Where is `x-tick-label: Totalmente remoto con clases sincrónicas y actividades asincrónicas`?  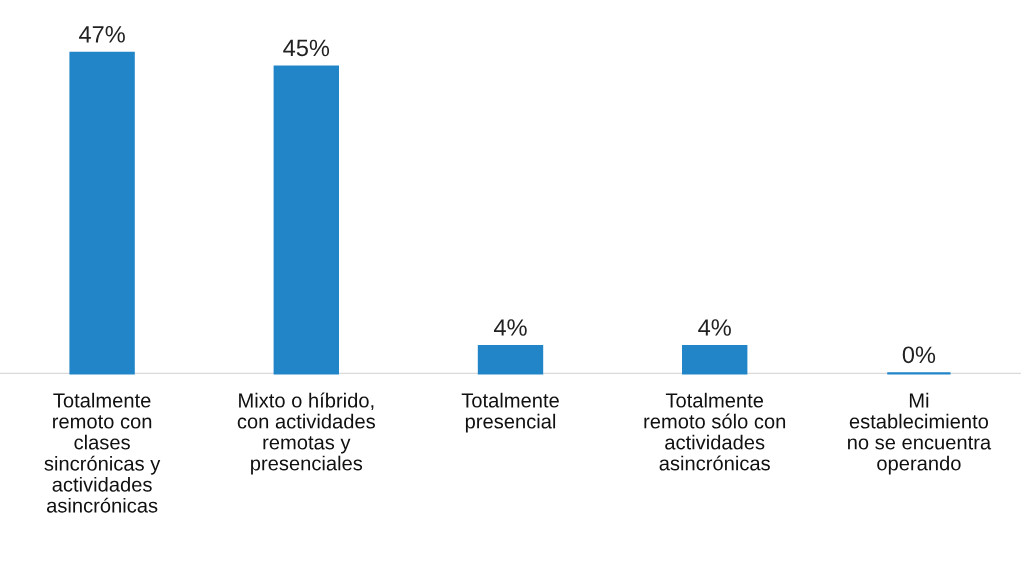
x-tick-label: Totalmente remoto con clases sincrónicas y actividades asincrónicas is located at coordinates (102, 452).